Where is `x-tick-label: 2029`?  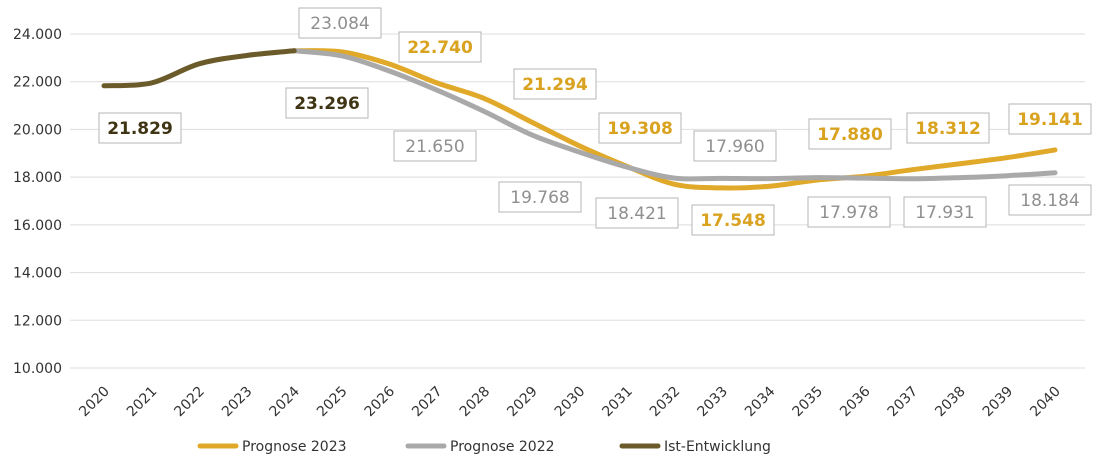 x-tick-label: 2029 is located at coordinates (522, 402).